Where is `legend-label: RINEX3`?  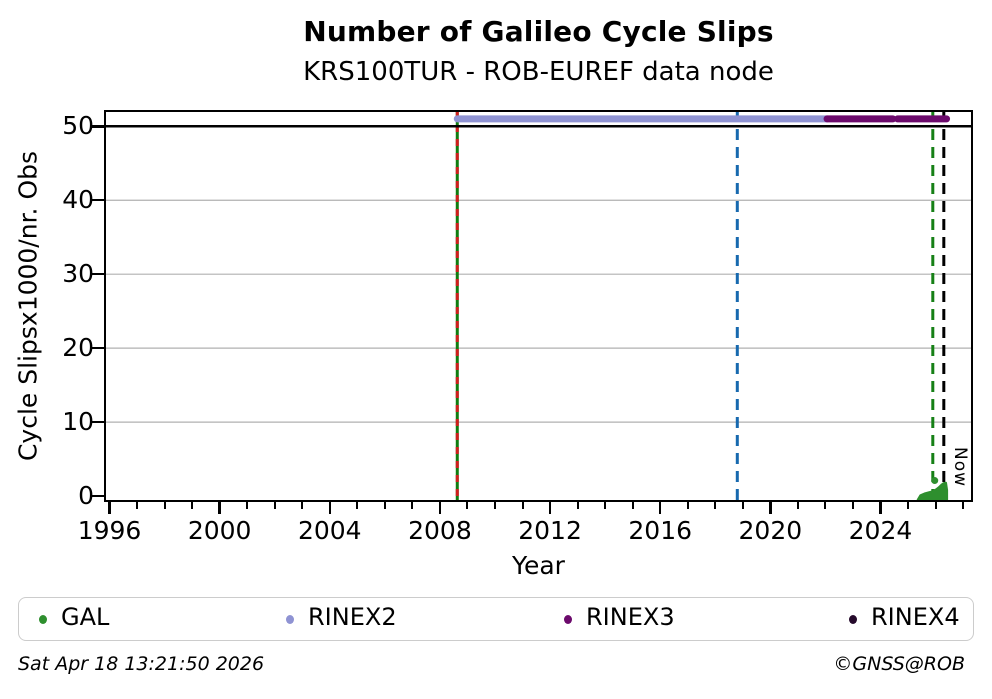 legend-label: RINEX3 is located at coordinates (630, 617).